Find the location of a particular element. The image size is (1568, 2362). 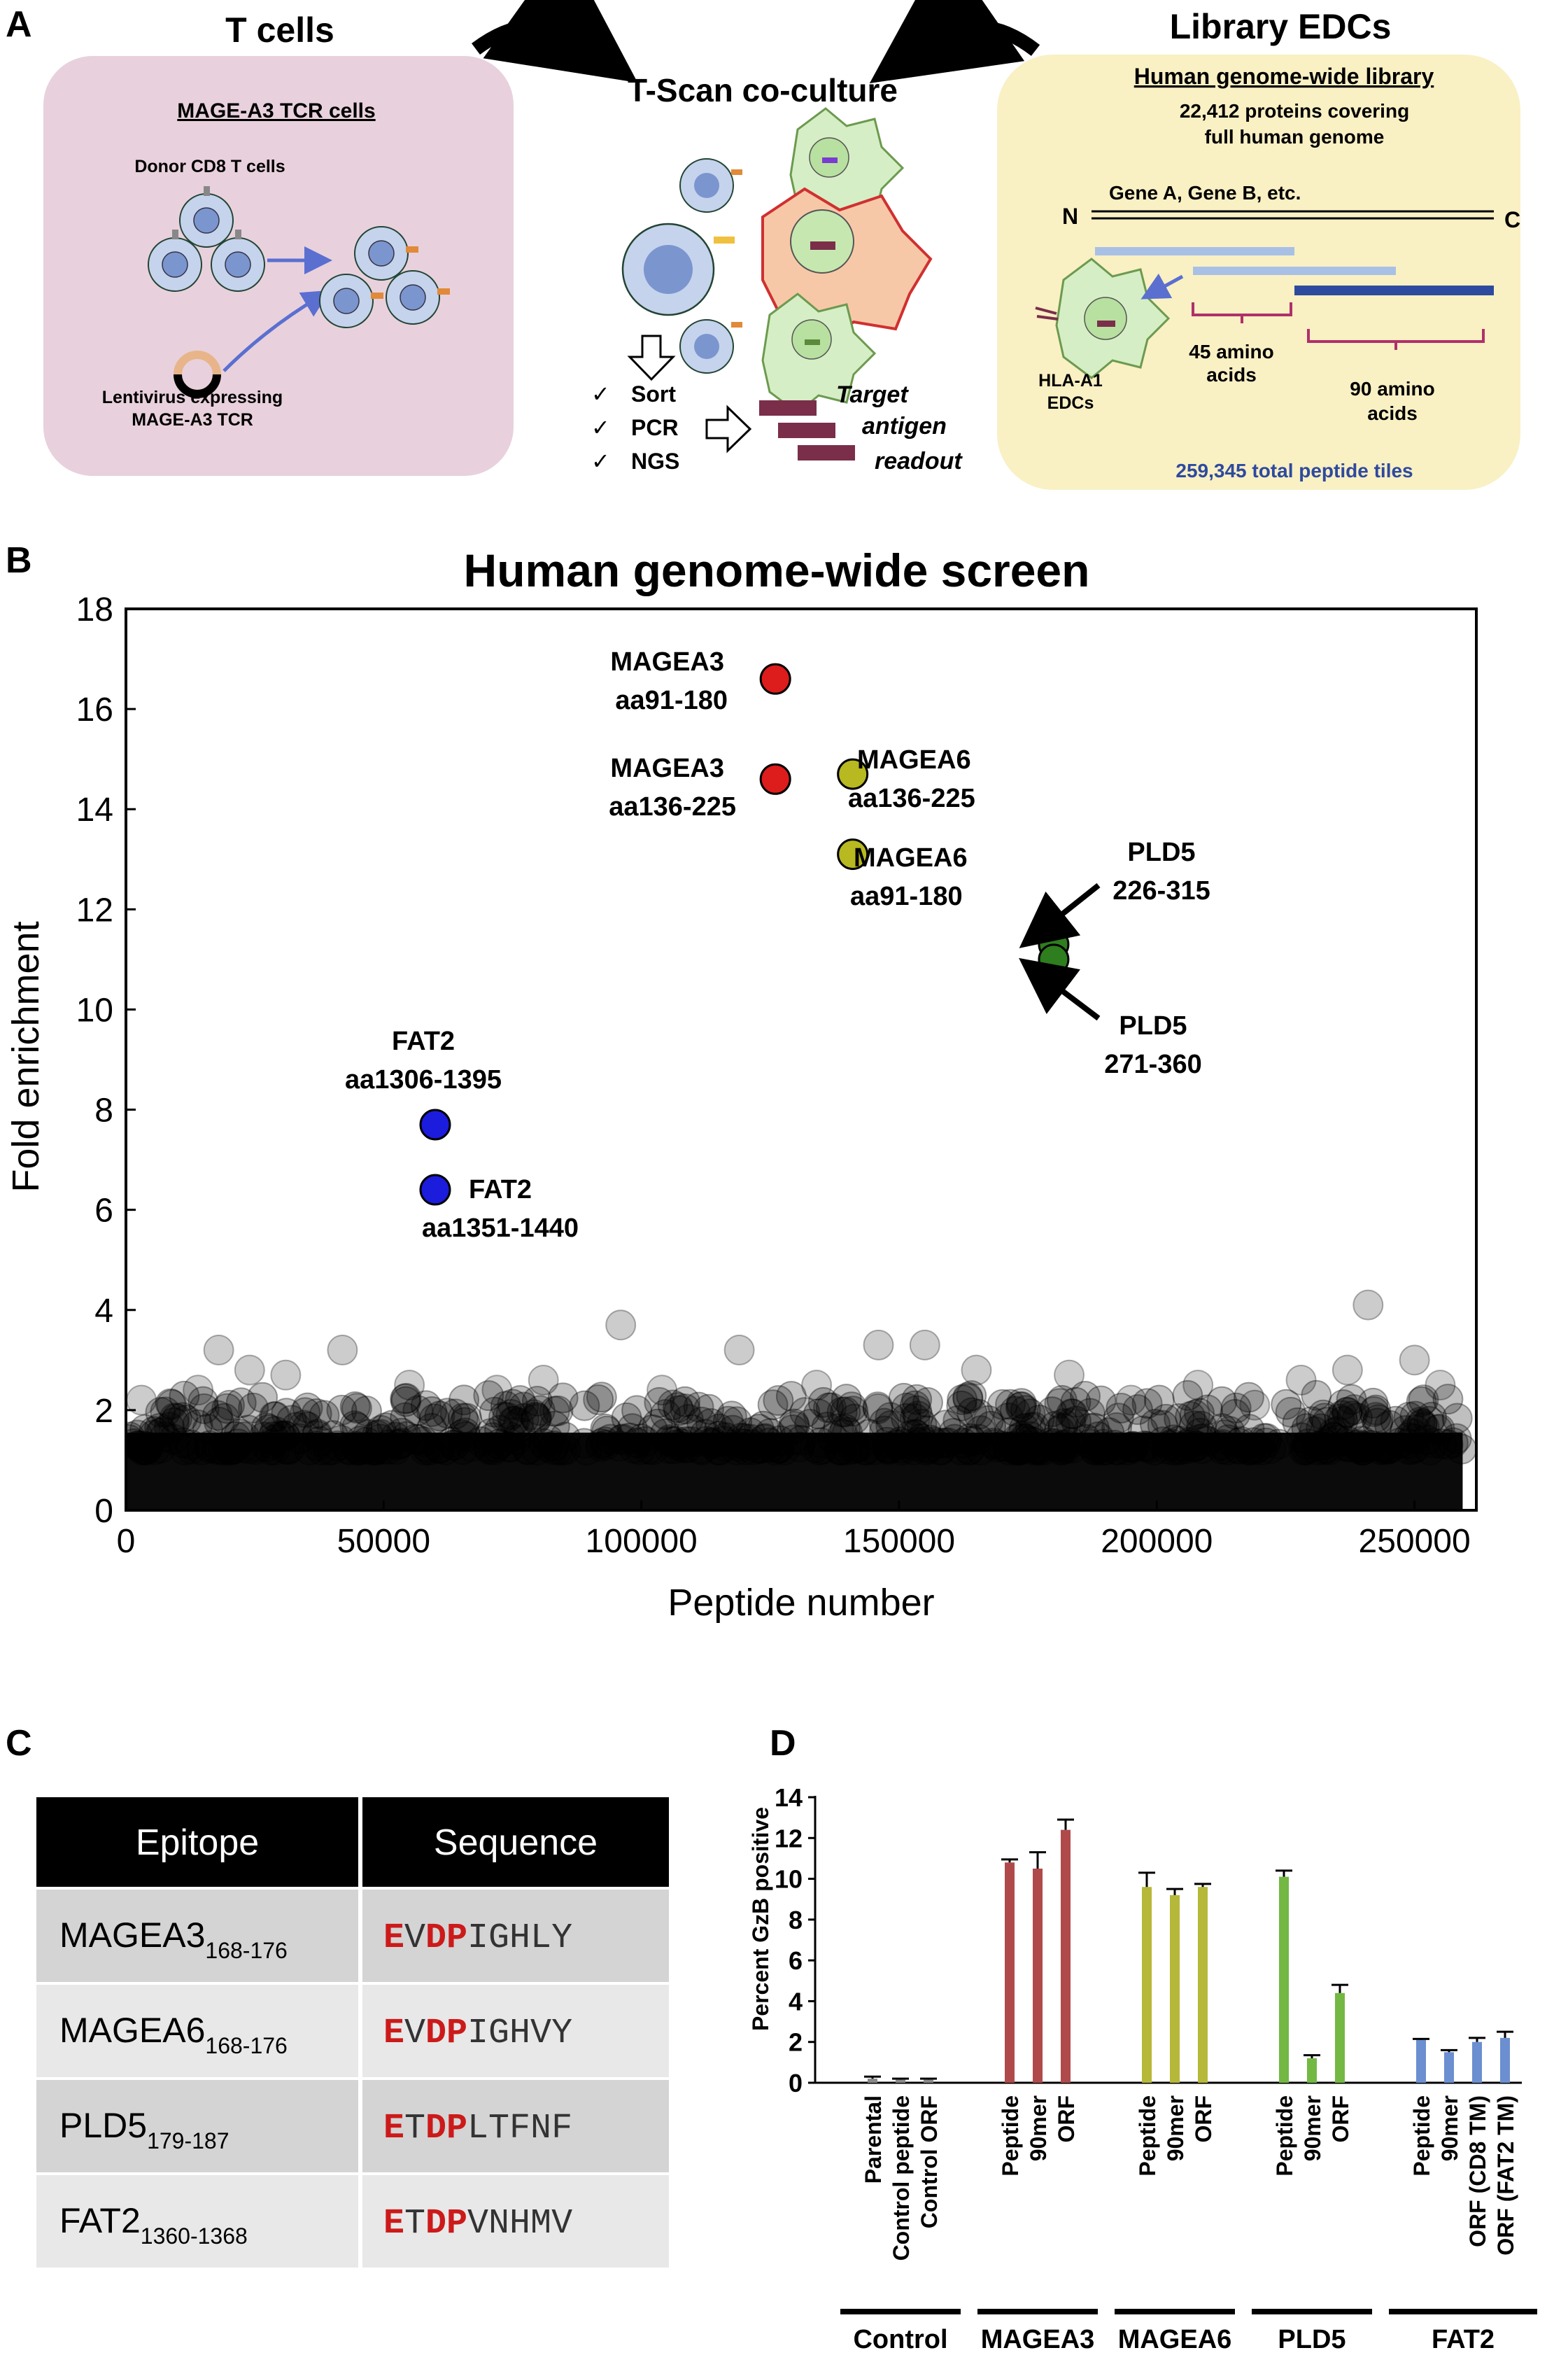

epitope-name: MAGEA3168-176 is located at coordinates (173, 1939).